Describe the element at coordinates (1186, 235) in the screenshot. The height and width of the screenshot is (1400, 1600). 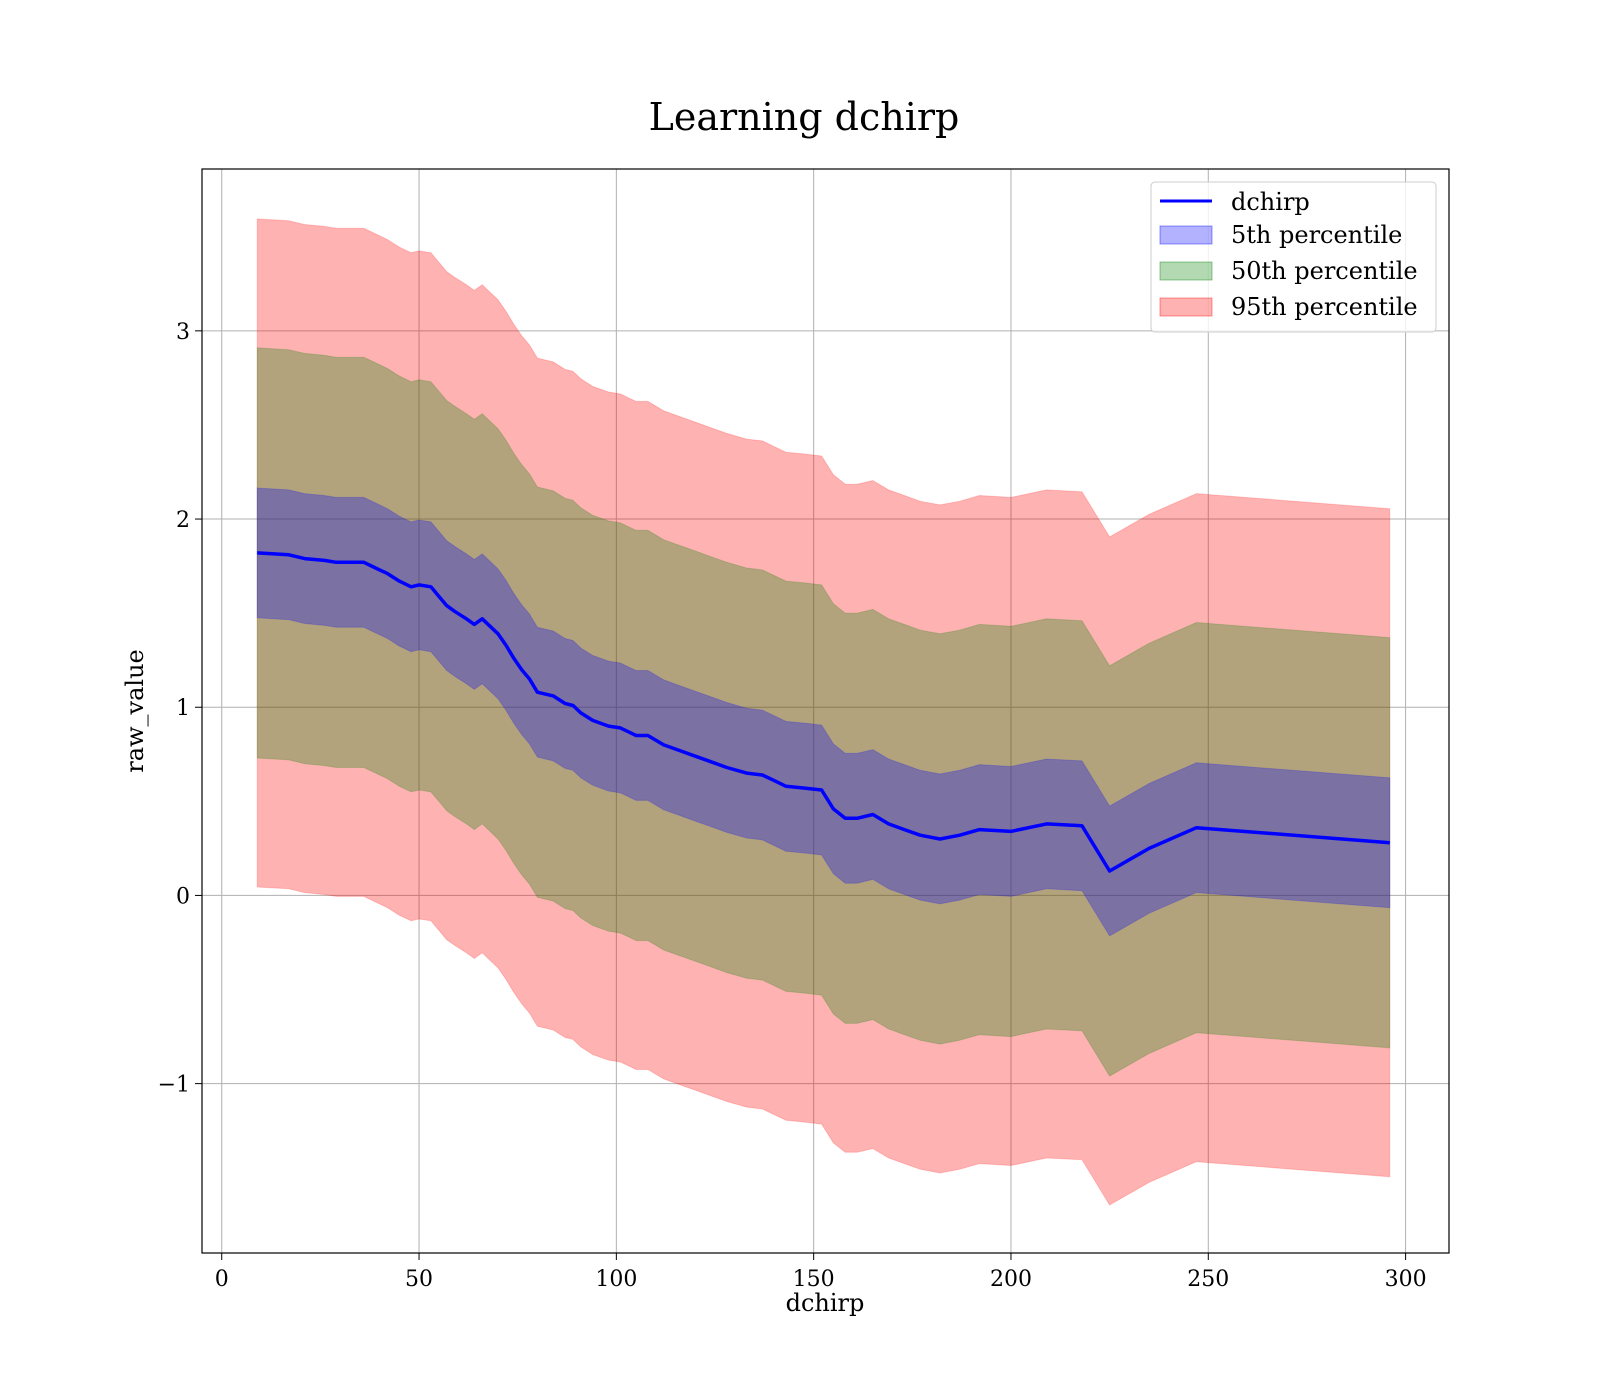
I see `legend-swatch-5th-percentile` at that location.